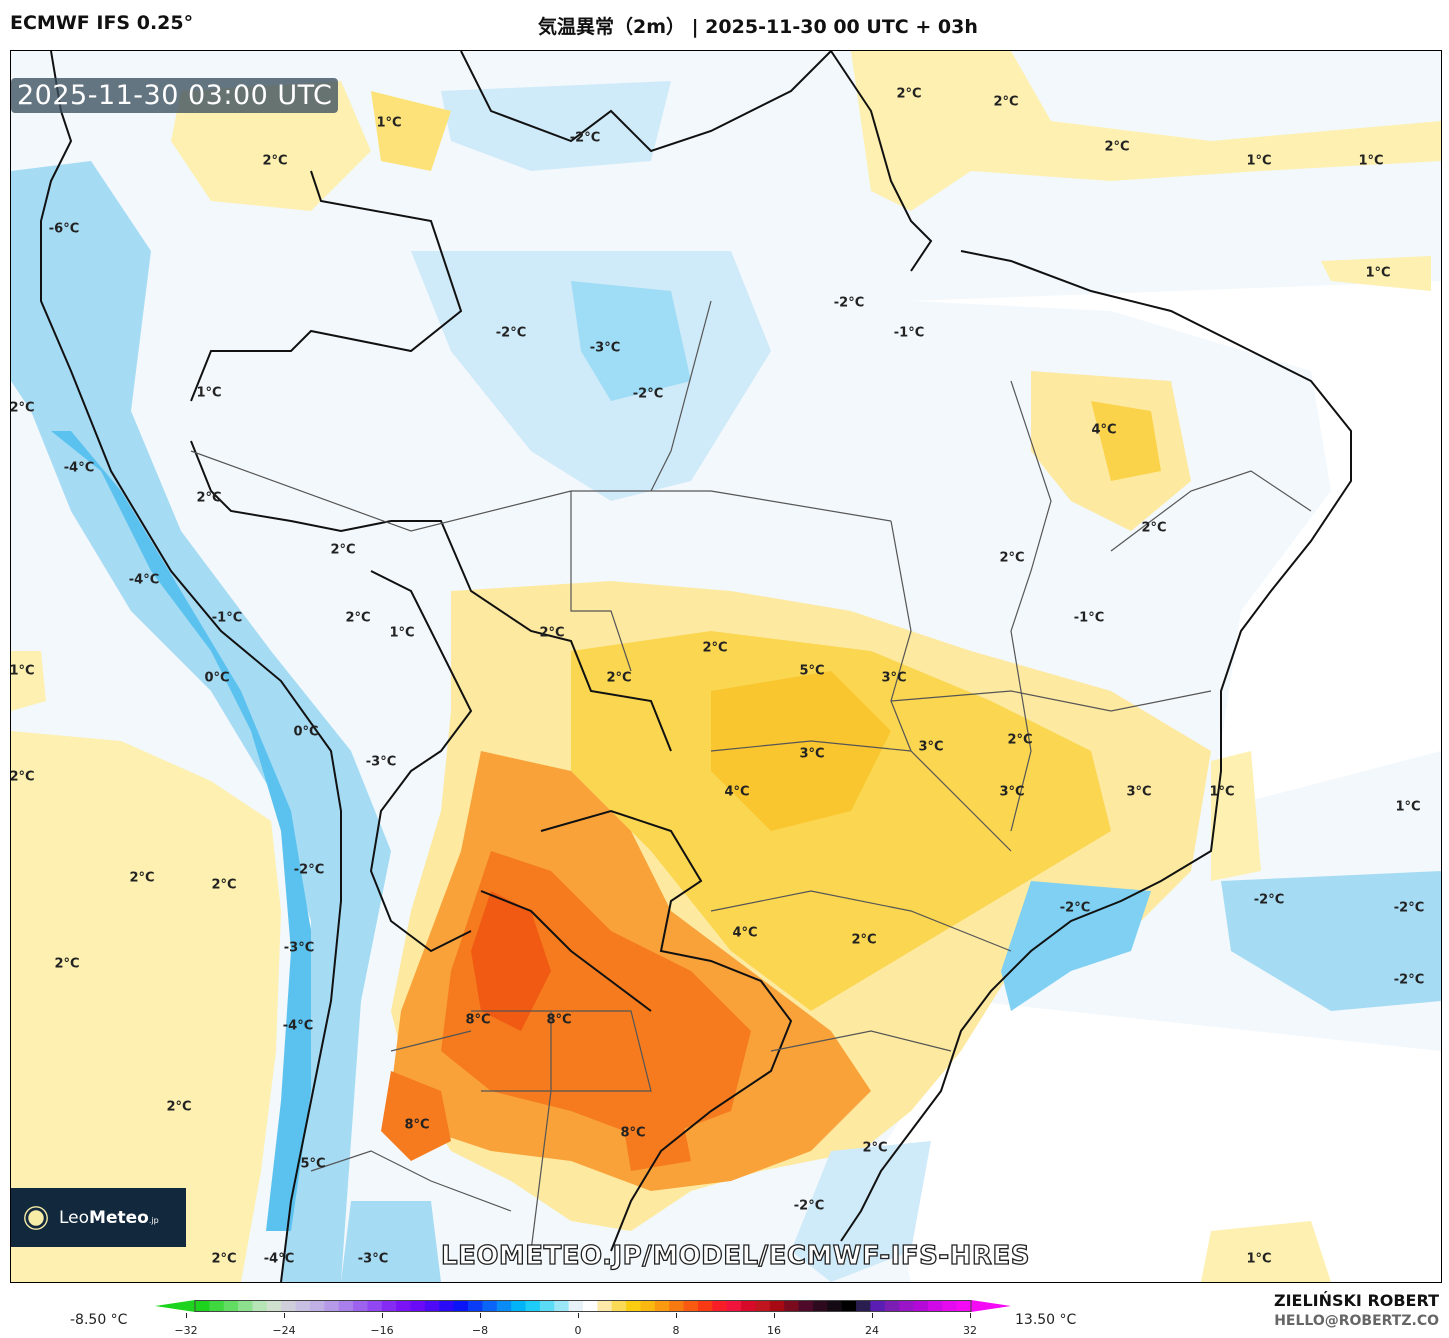  What do you see at coordinates (480, 1330) in the screenshot?
I see `colorbar-tick-label: −8` at bounding box center [480, 1330].